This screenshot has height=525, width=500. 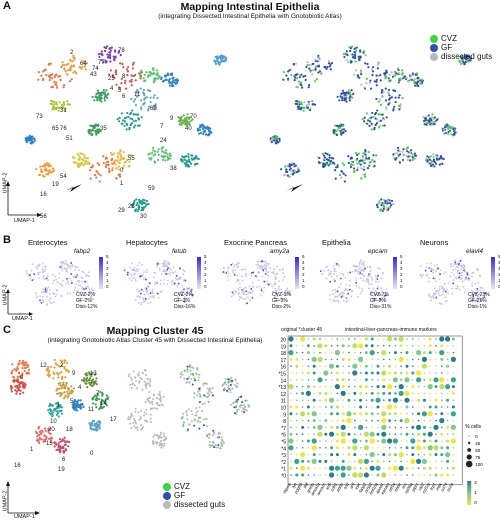 What do you see at coordinates (283, 456) in the screenshot?
I see `dotplot-row-label: *3` at bounding box center [283, 456].